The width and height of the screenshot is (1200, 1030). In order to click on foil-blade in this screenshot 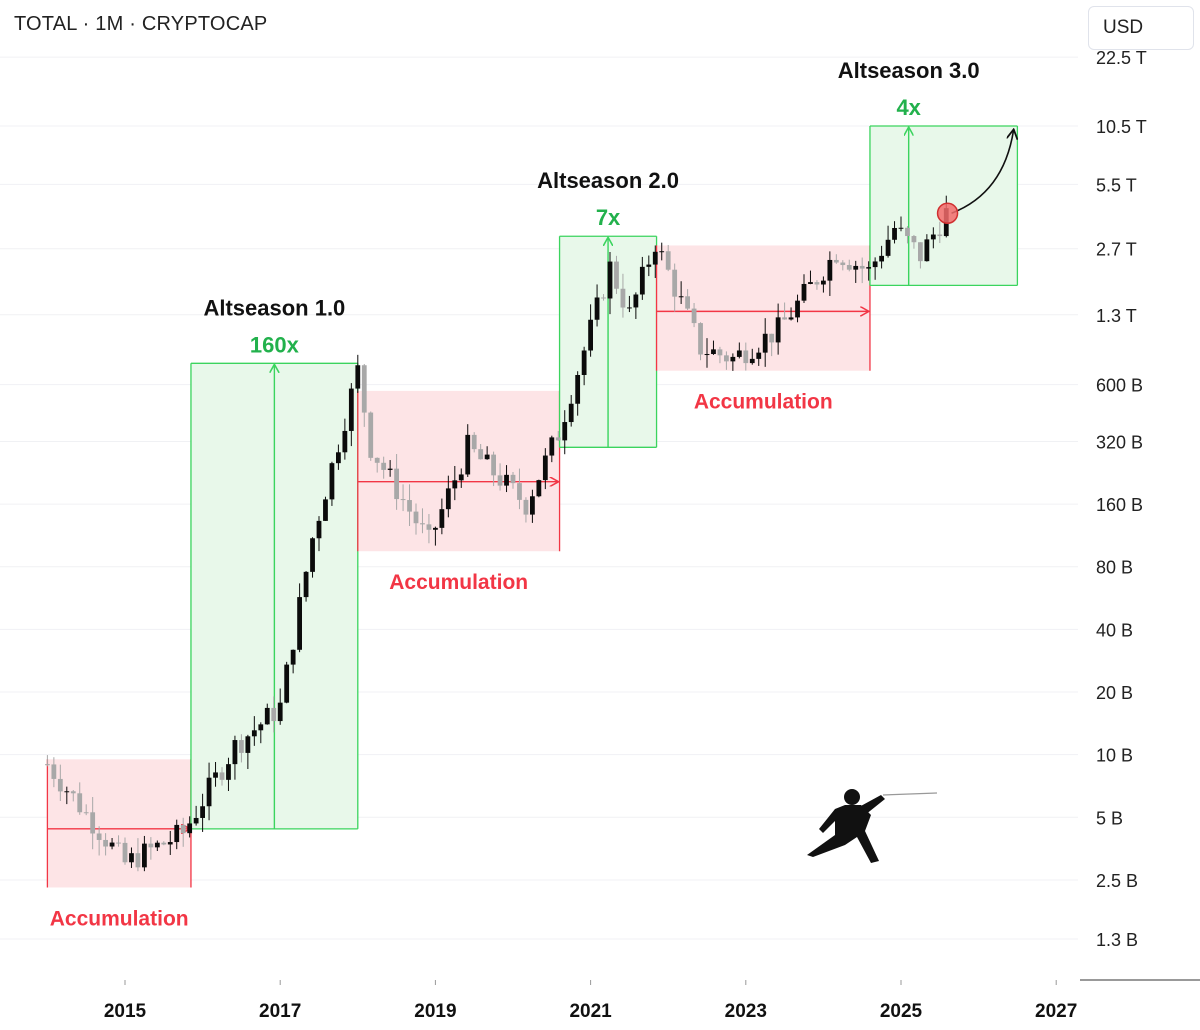, I will do `click(910, 794)`.